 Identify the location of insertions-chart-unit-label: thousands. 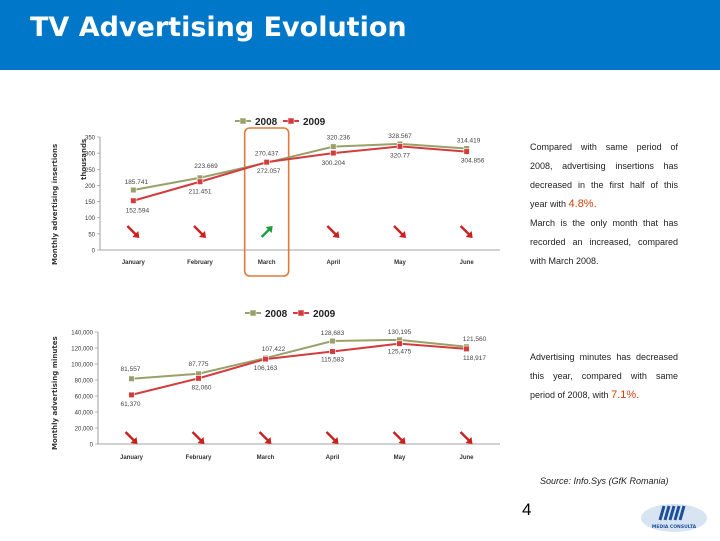
(84, 159).